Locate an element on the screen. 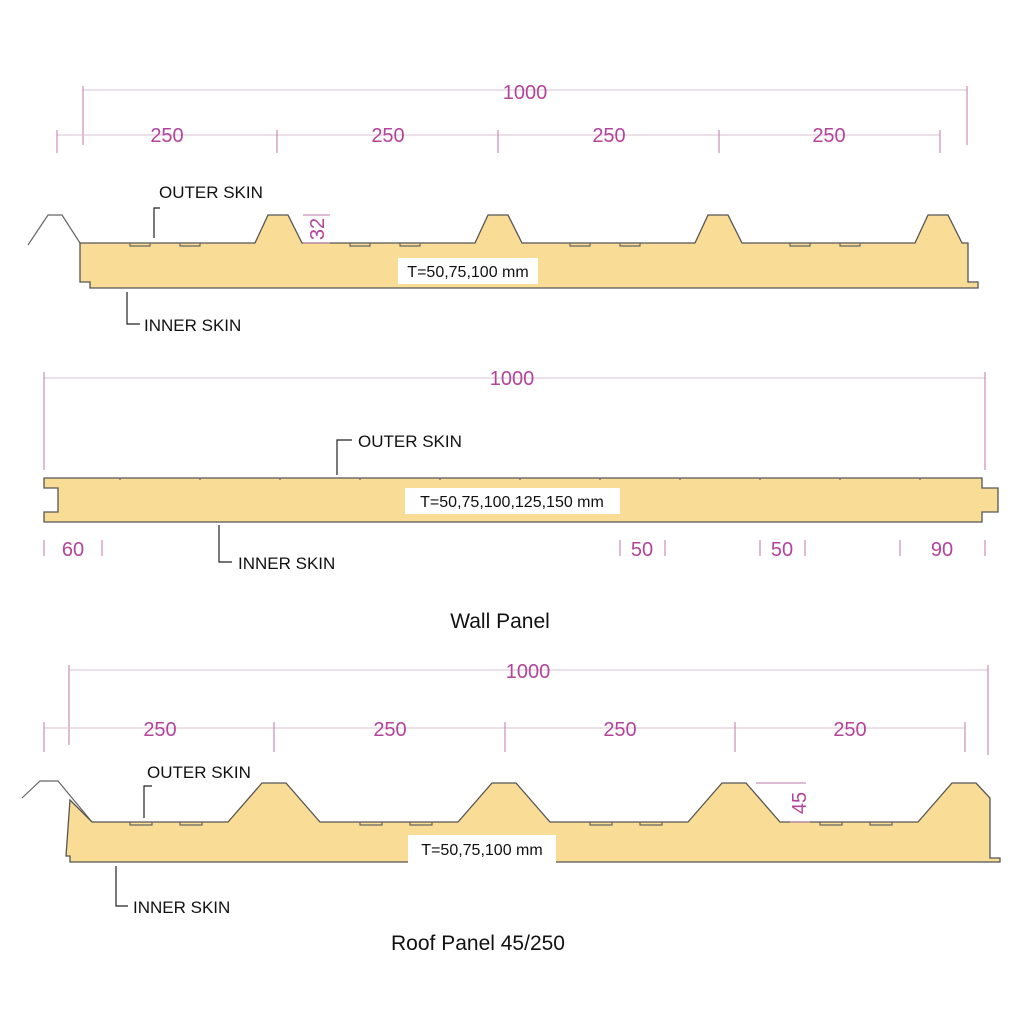 This screenshot has height=1024, width=1024. rib-height-label: 45 is located at coordinates (800, 803).